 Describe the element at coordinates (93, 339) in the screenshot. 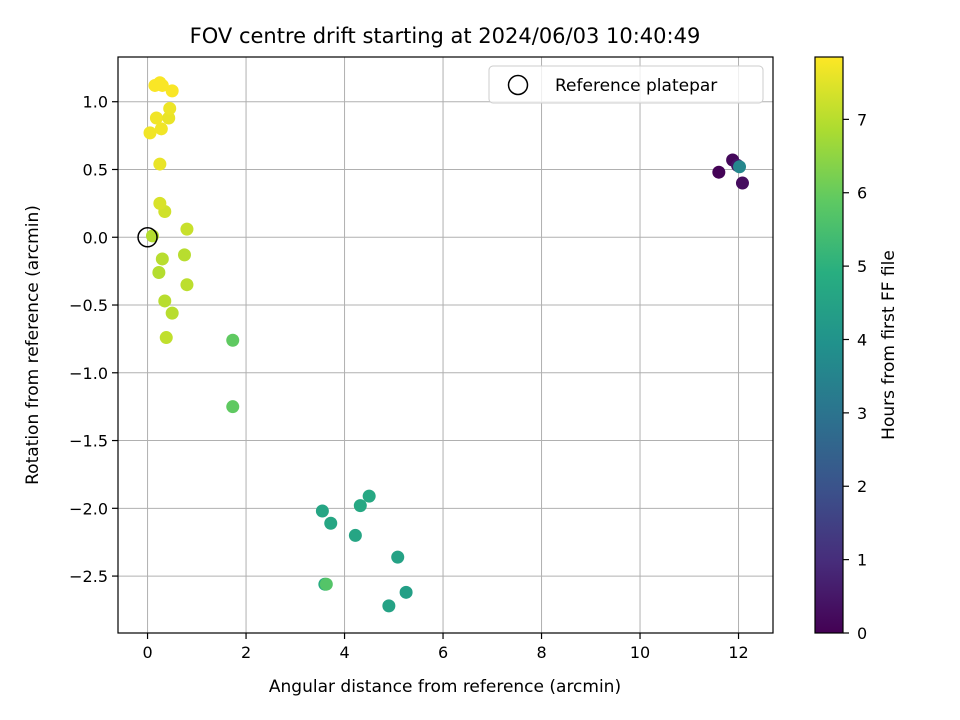

I see `y-axis-ticks: 1.0 0.5 0.0 −0.5 −1.0 −1.5 −2.0 −2.5` at that location.